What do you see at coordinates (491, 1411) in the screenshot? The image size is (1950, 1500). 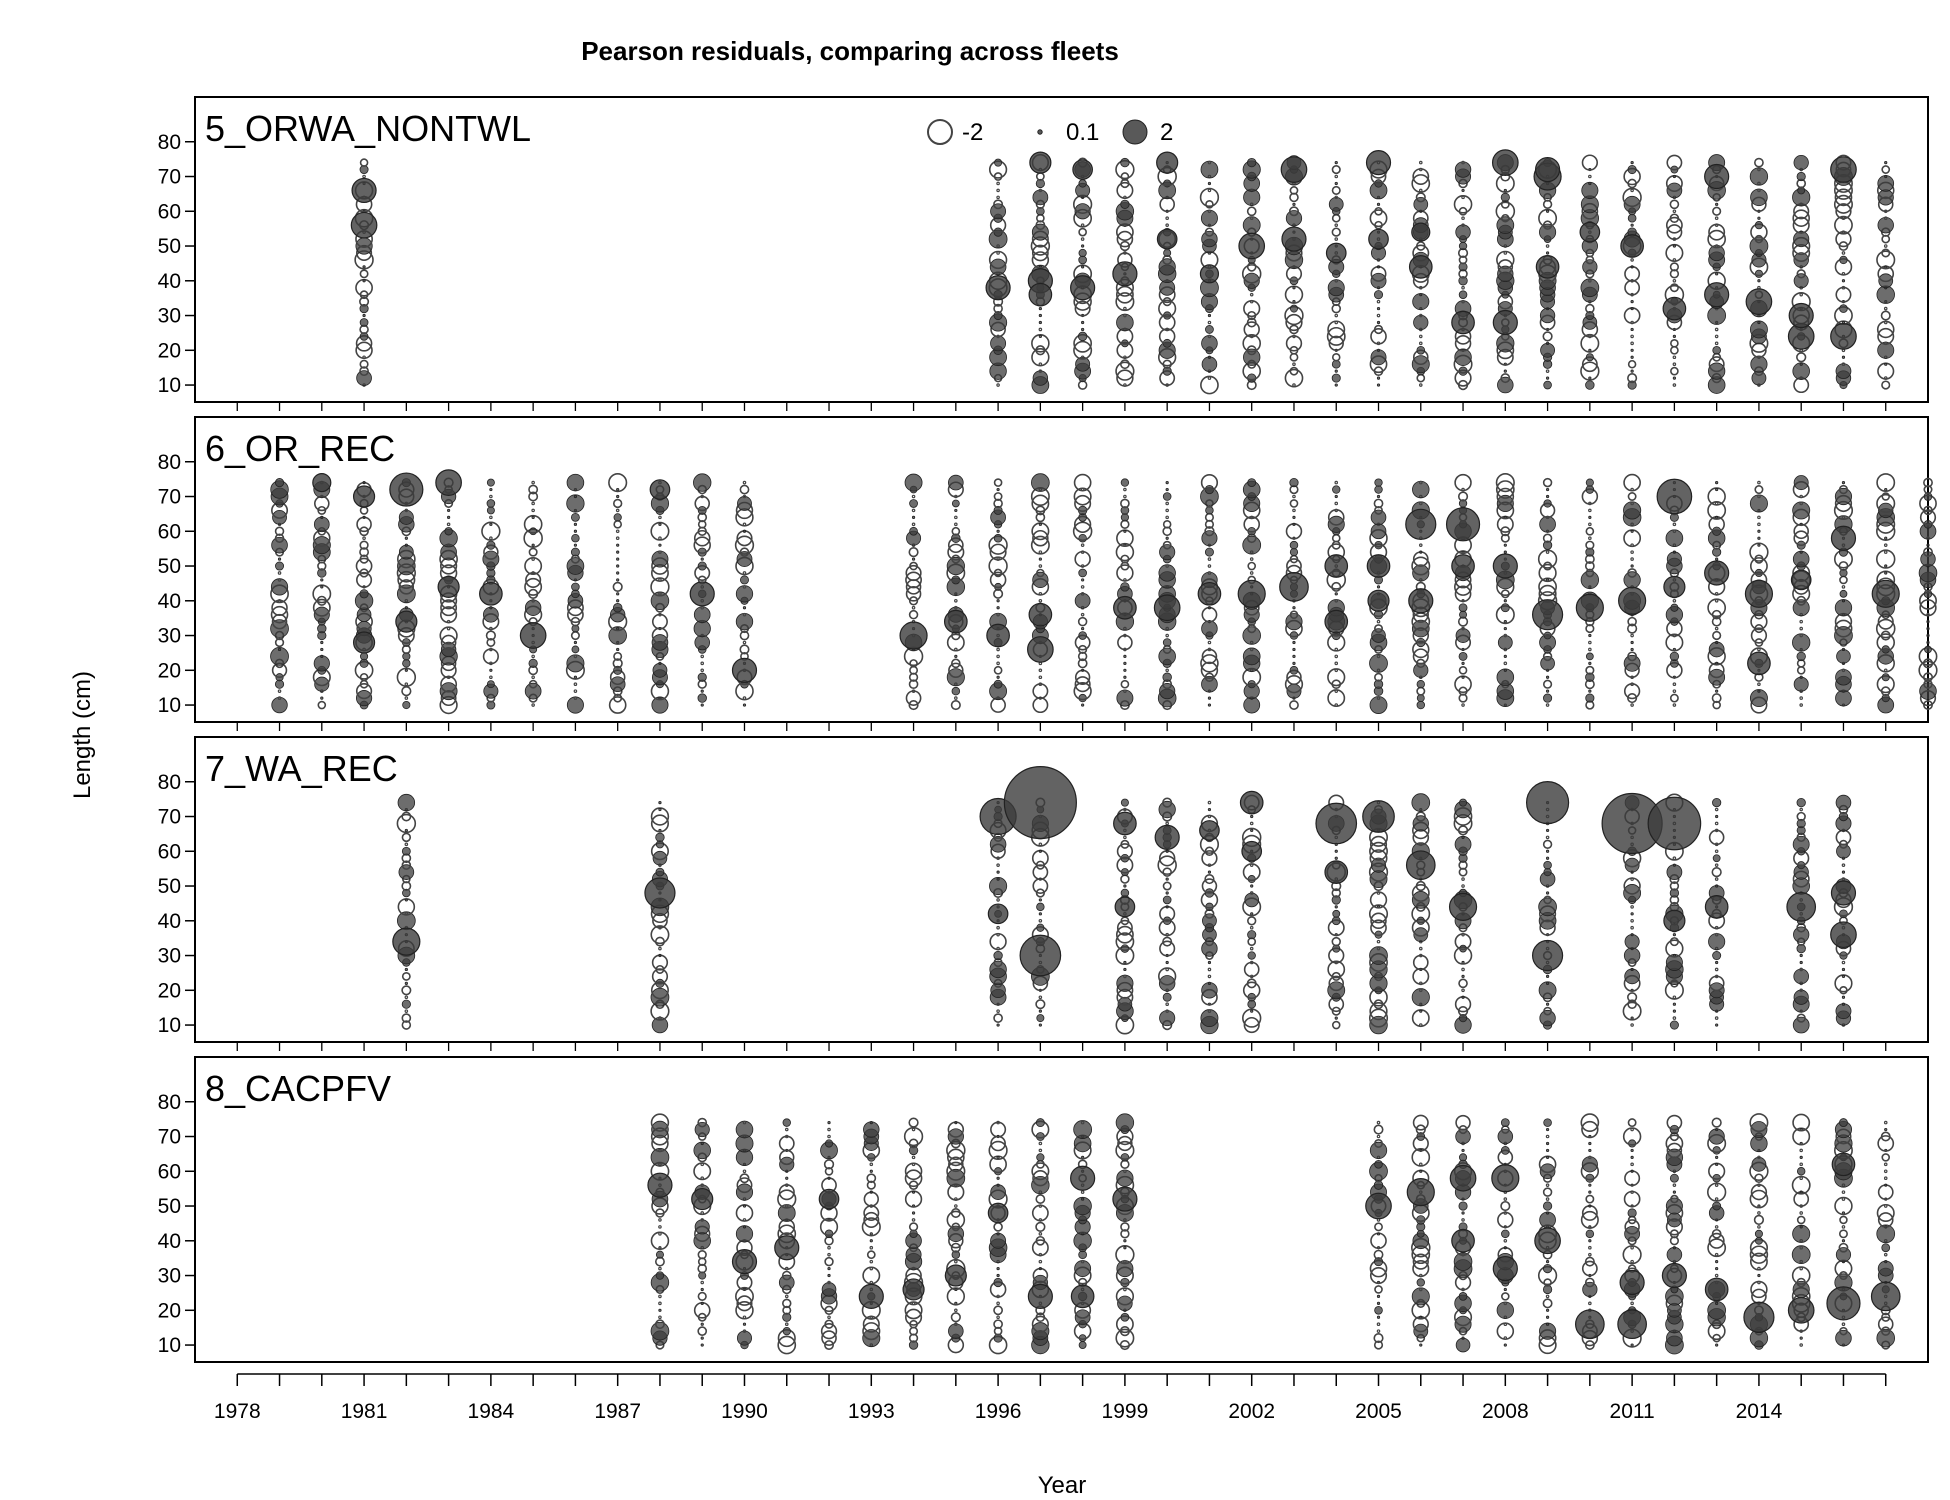 I see `x-tick-label: 1984` at bounding box center [491, 1411].